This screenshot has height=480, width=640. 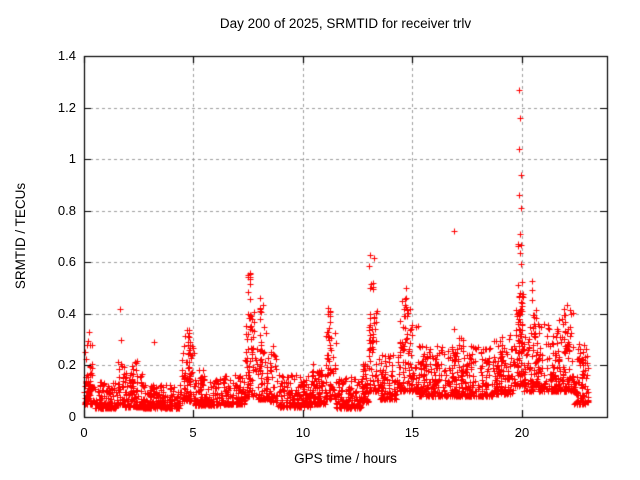 What do you see at coordinates (66, 364) in the screenshot?
I see `y-tick-label: 0.2` at bounding box center [66, 364].